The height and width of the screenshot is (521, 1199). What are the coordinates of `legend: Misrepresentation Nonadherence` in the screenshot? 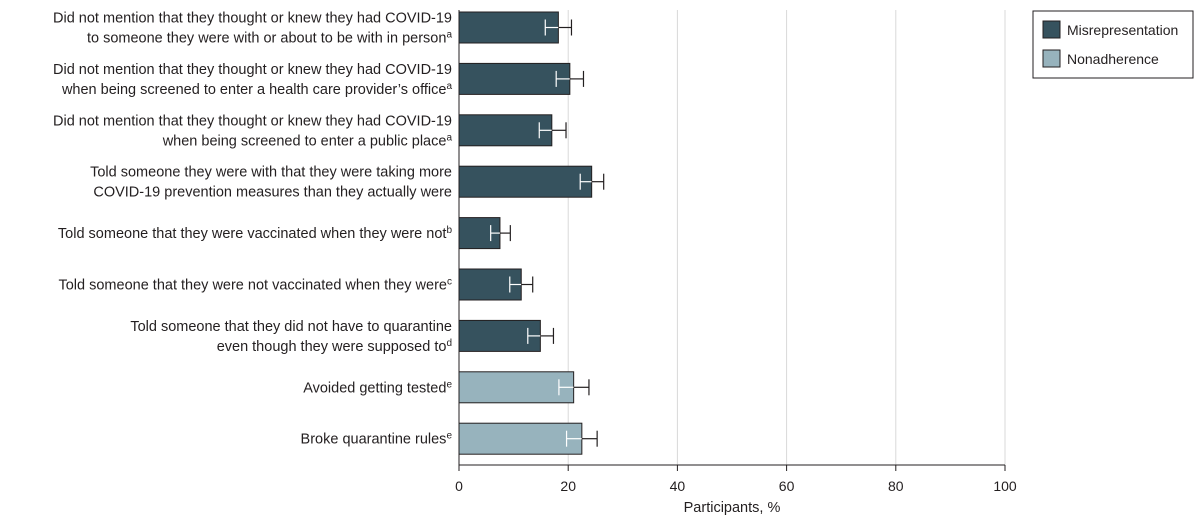 It's located at (1113, 44).